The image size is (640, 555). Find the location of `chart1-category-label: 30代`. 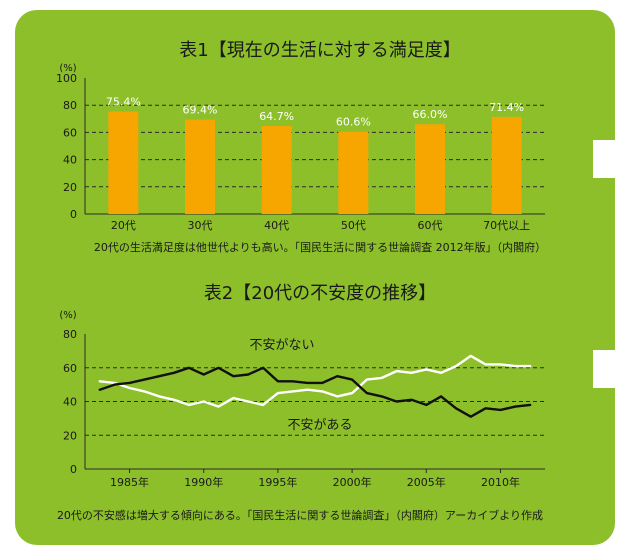

chart1-category-label: 30代 is located at coordinates (200, 225).